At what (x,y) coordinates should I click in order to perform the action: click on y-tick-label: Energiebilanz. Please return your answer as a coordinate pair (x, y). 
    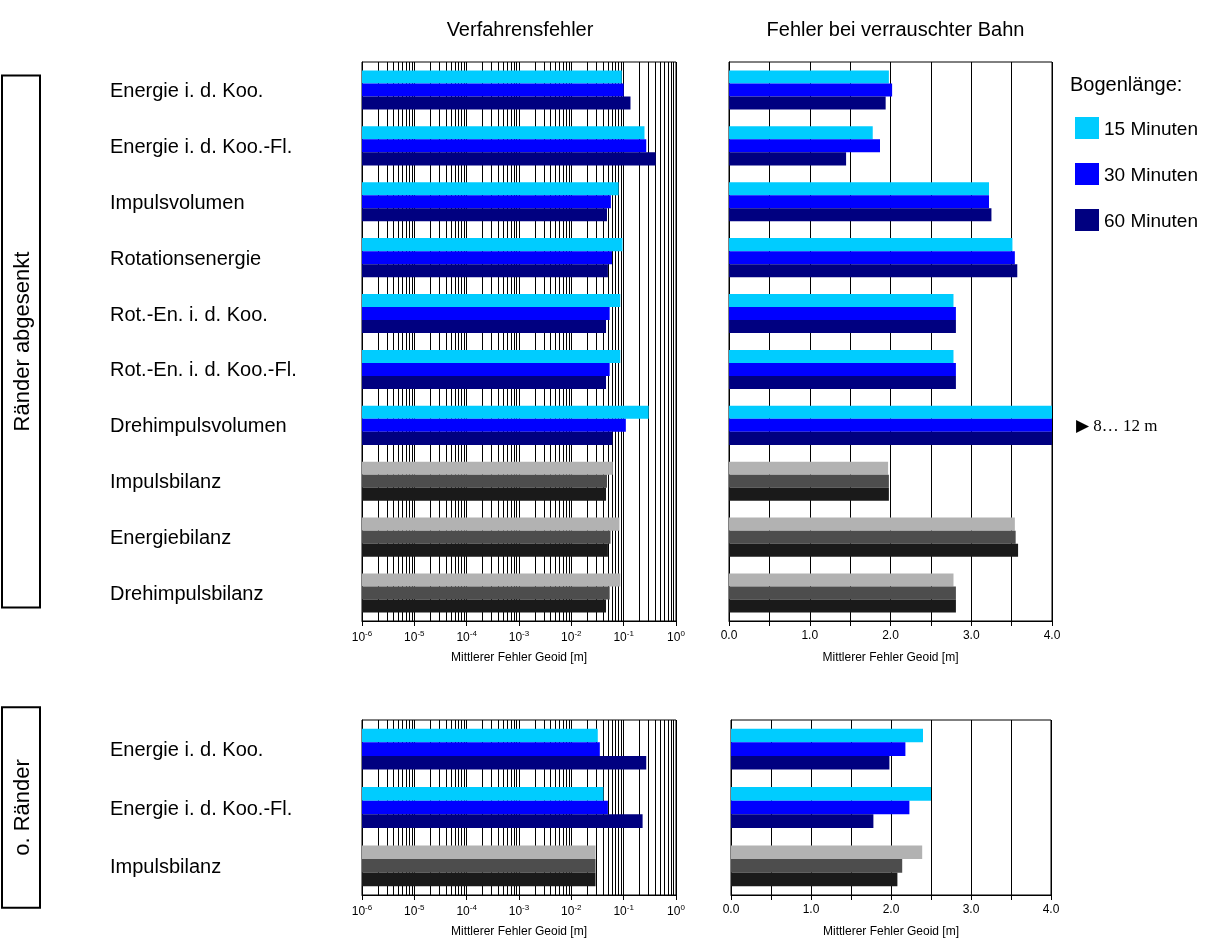
    Looking at the image, I should click on (171, 537).